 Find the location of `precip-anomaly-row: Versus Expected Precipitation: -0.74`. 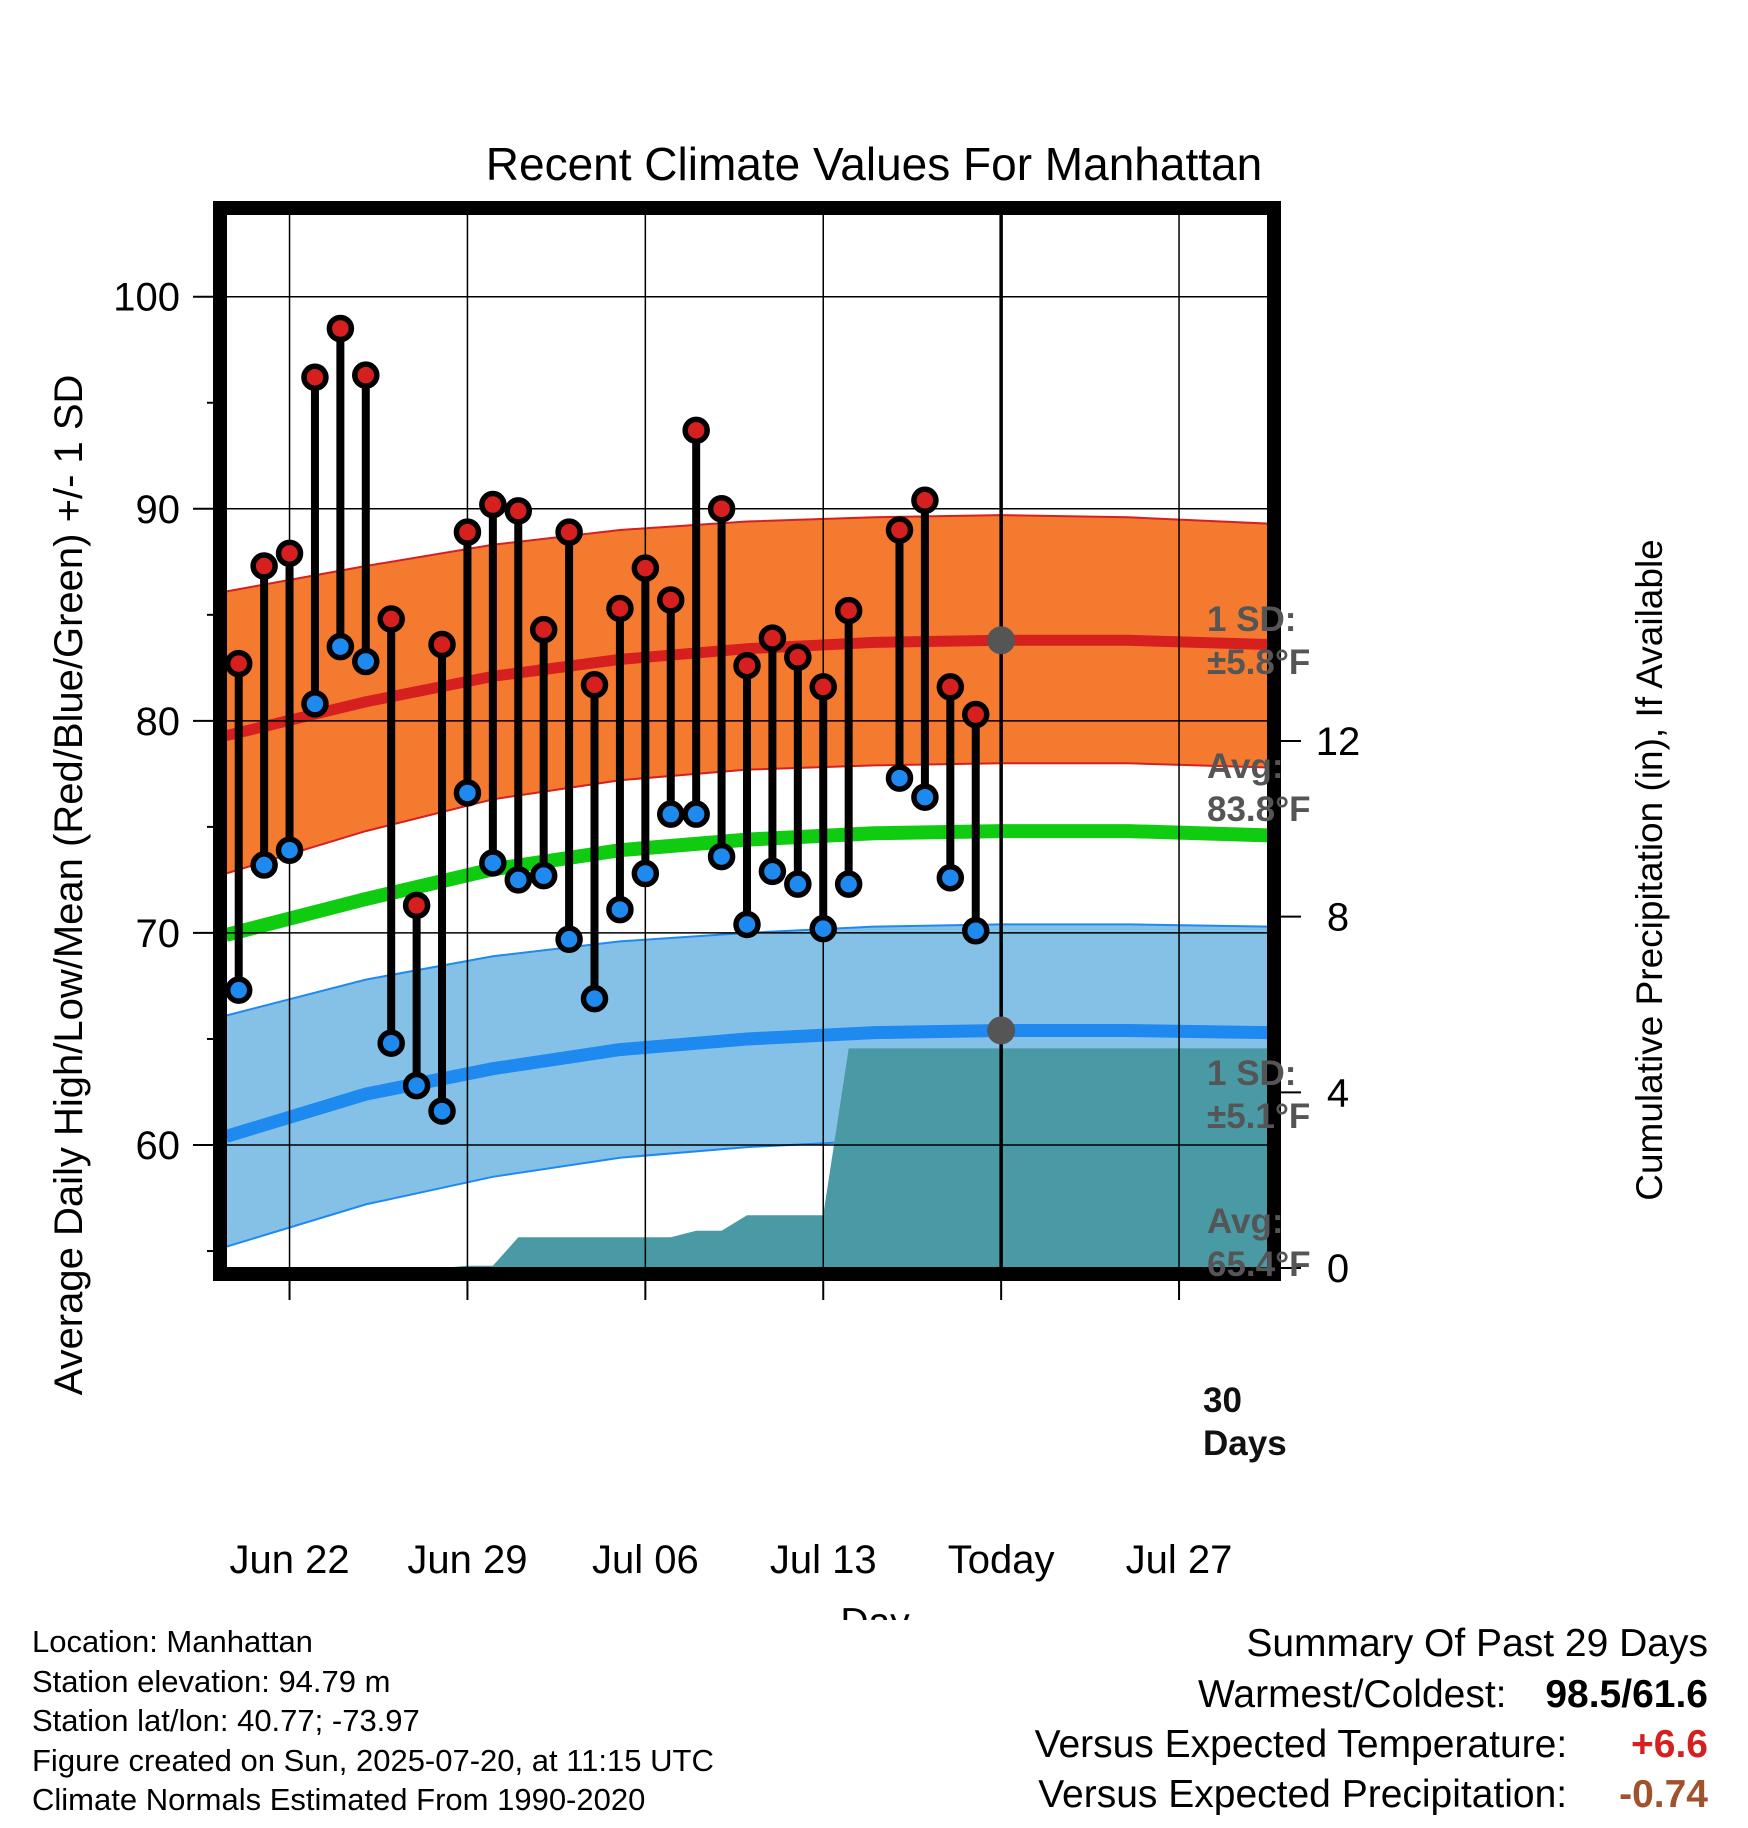

precip-anomaly-row: Versus Expected Precipitation: -0.74 is located at coordinates (1371, 1795).